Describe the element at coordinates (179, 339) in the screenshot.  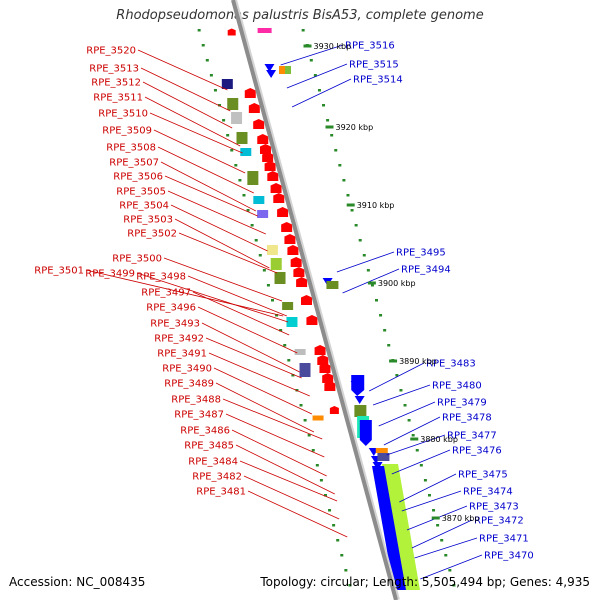
I see `left-gene-label: RPE_3492` at that location.